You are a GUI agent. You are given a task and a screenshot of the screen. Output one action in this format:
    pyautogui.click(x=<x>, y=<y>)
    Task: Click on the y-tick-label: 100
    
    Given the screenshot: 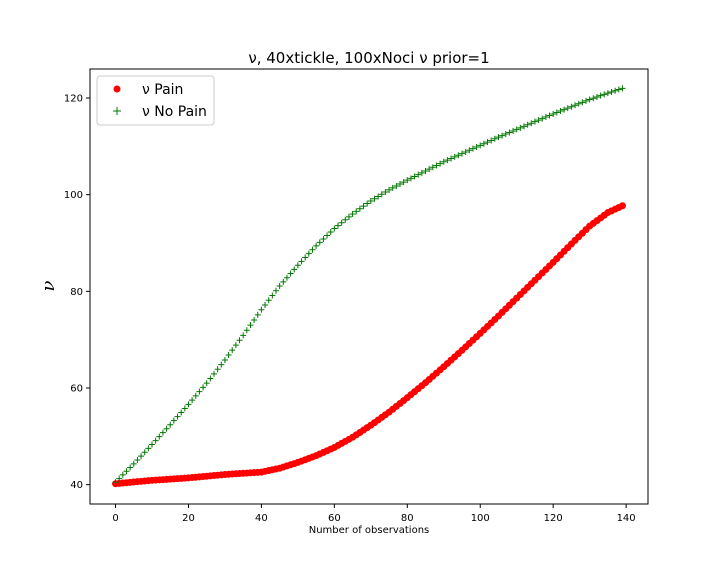 What is the action you would take?
    pyautogui.click(x=73, y=195)
    